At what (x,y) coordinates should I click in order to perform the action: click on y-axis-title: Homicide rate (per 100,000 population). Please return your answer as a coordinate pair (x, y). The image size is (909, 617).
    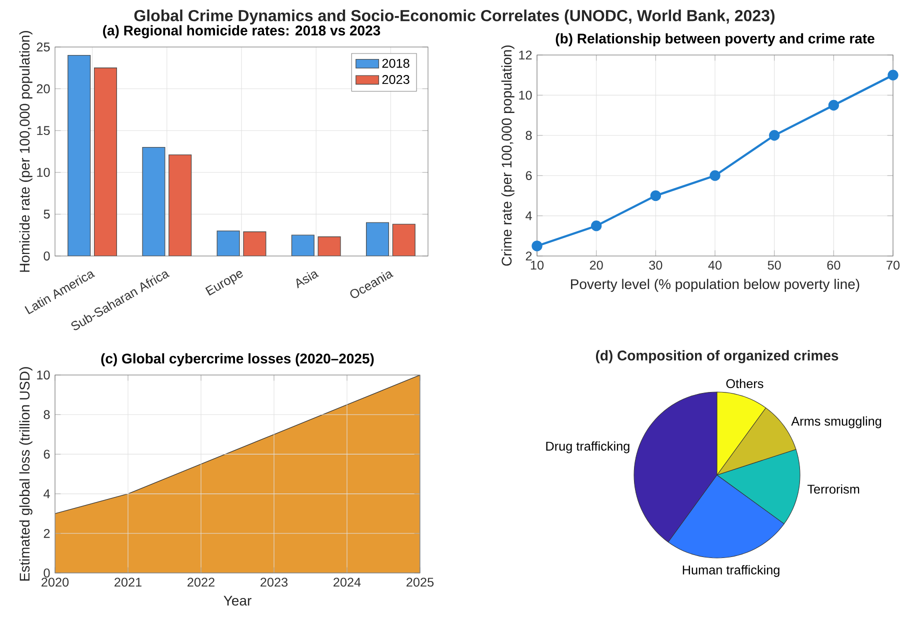
    Looking at the image, I should click on (25, 151).